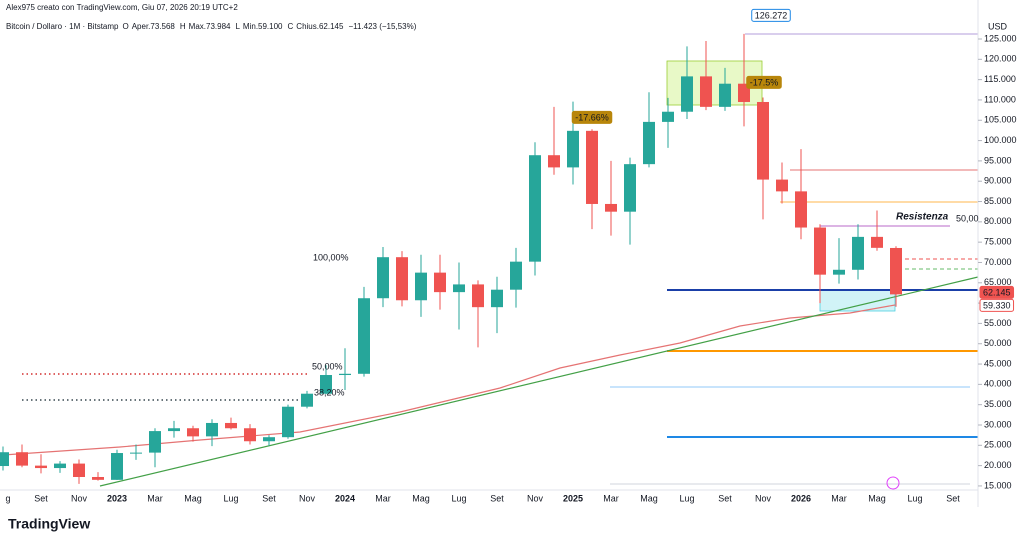 This screenshot has width=1024, height=548. I want to click on x-tick-label: Set, so click(41, 498).